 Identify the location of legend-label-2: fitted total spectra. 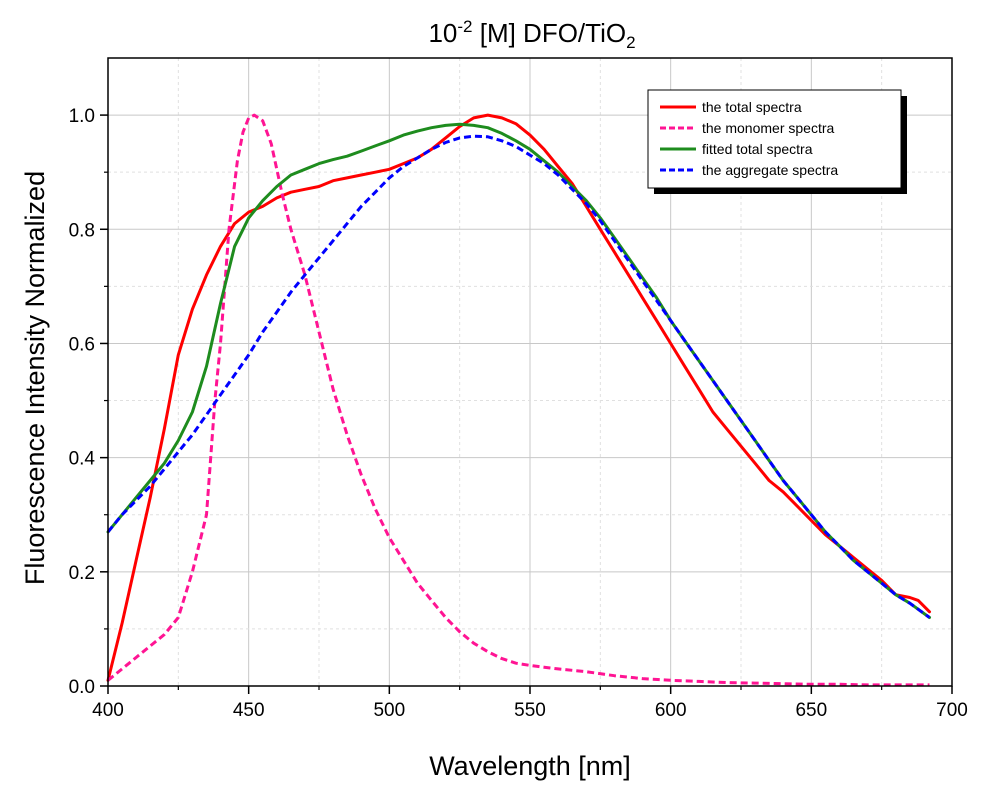
(757, 149).